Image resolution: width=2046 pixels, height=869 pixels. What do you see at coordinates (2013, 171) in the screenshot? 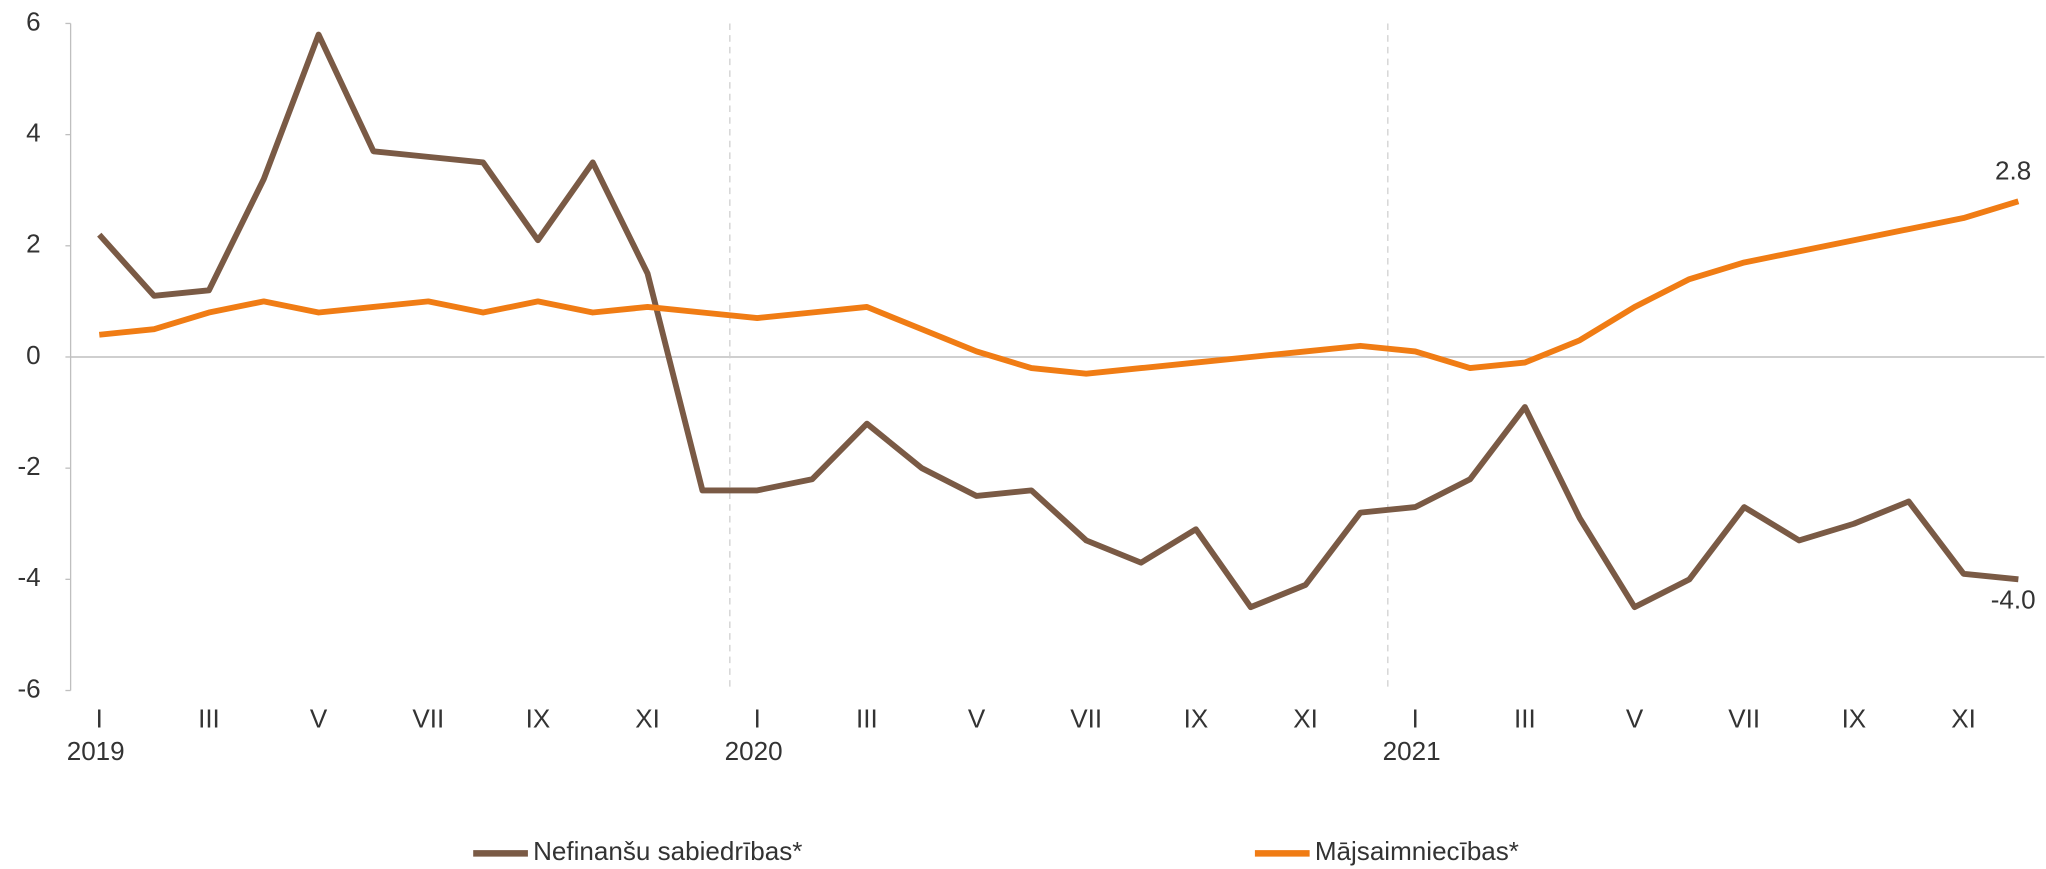
I see `data-label: 2.8` at bounding box center [2013, 171].